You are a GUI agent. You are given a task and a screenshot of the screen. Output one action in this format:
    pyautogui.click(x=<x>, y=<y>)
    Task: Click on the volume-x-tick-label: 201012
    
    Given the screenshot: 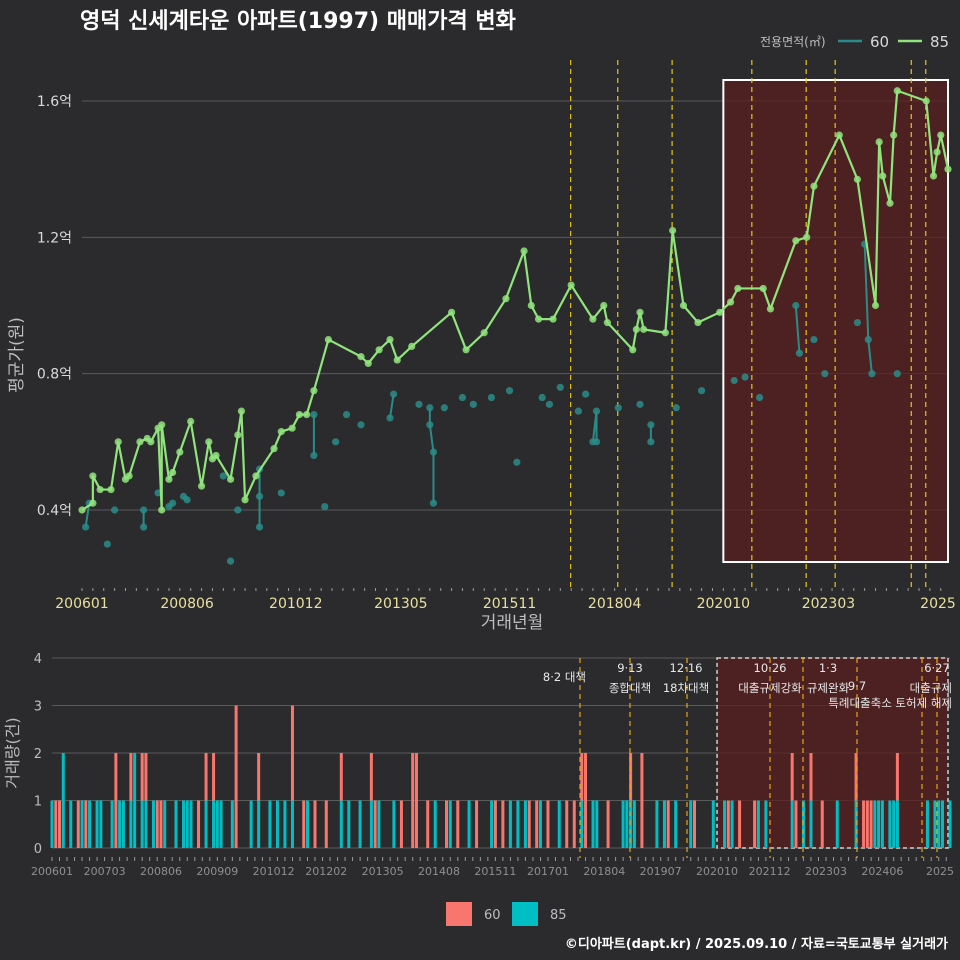 What is the action you would take?
    pyautogui.click(x=274, y=871)
    